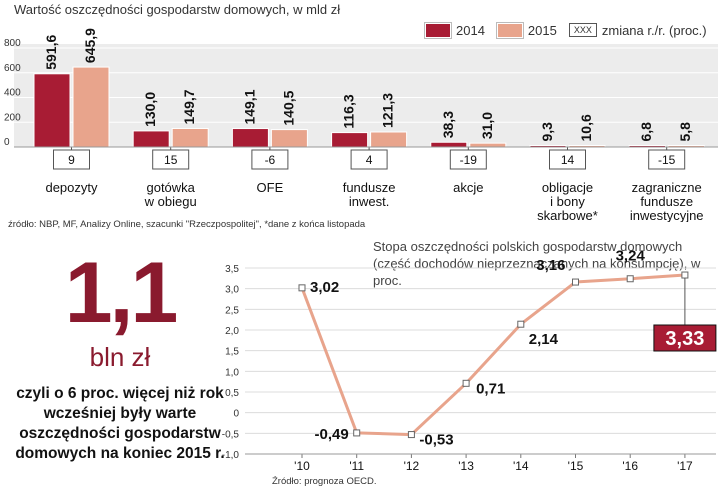  What do you see at coordinates (468, 187) in the screenshot?
I see `bar-category-label: akcje` at bounding box center [468, 187].